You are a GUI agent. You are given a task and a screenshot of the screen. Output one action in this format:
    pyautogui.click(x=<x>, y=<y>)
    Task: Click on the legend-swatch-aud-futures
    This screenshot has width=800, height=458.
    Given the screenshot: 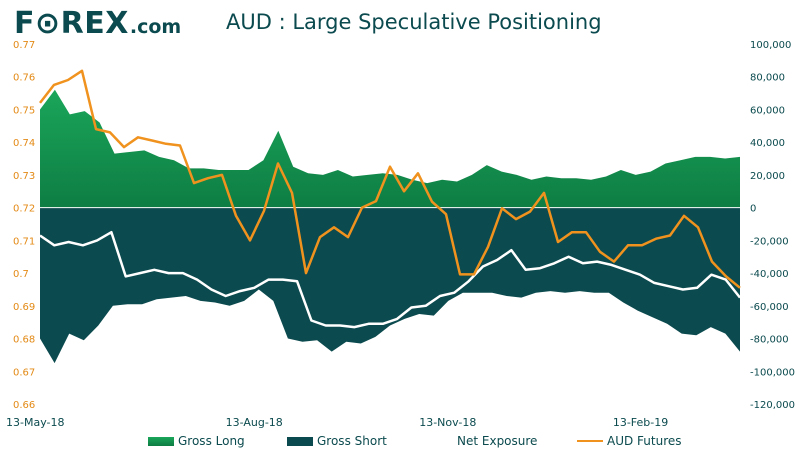 What is the action you would take?
    pyautogui.click(x=590, y=441)
    